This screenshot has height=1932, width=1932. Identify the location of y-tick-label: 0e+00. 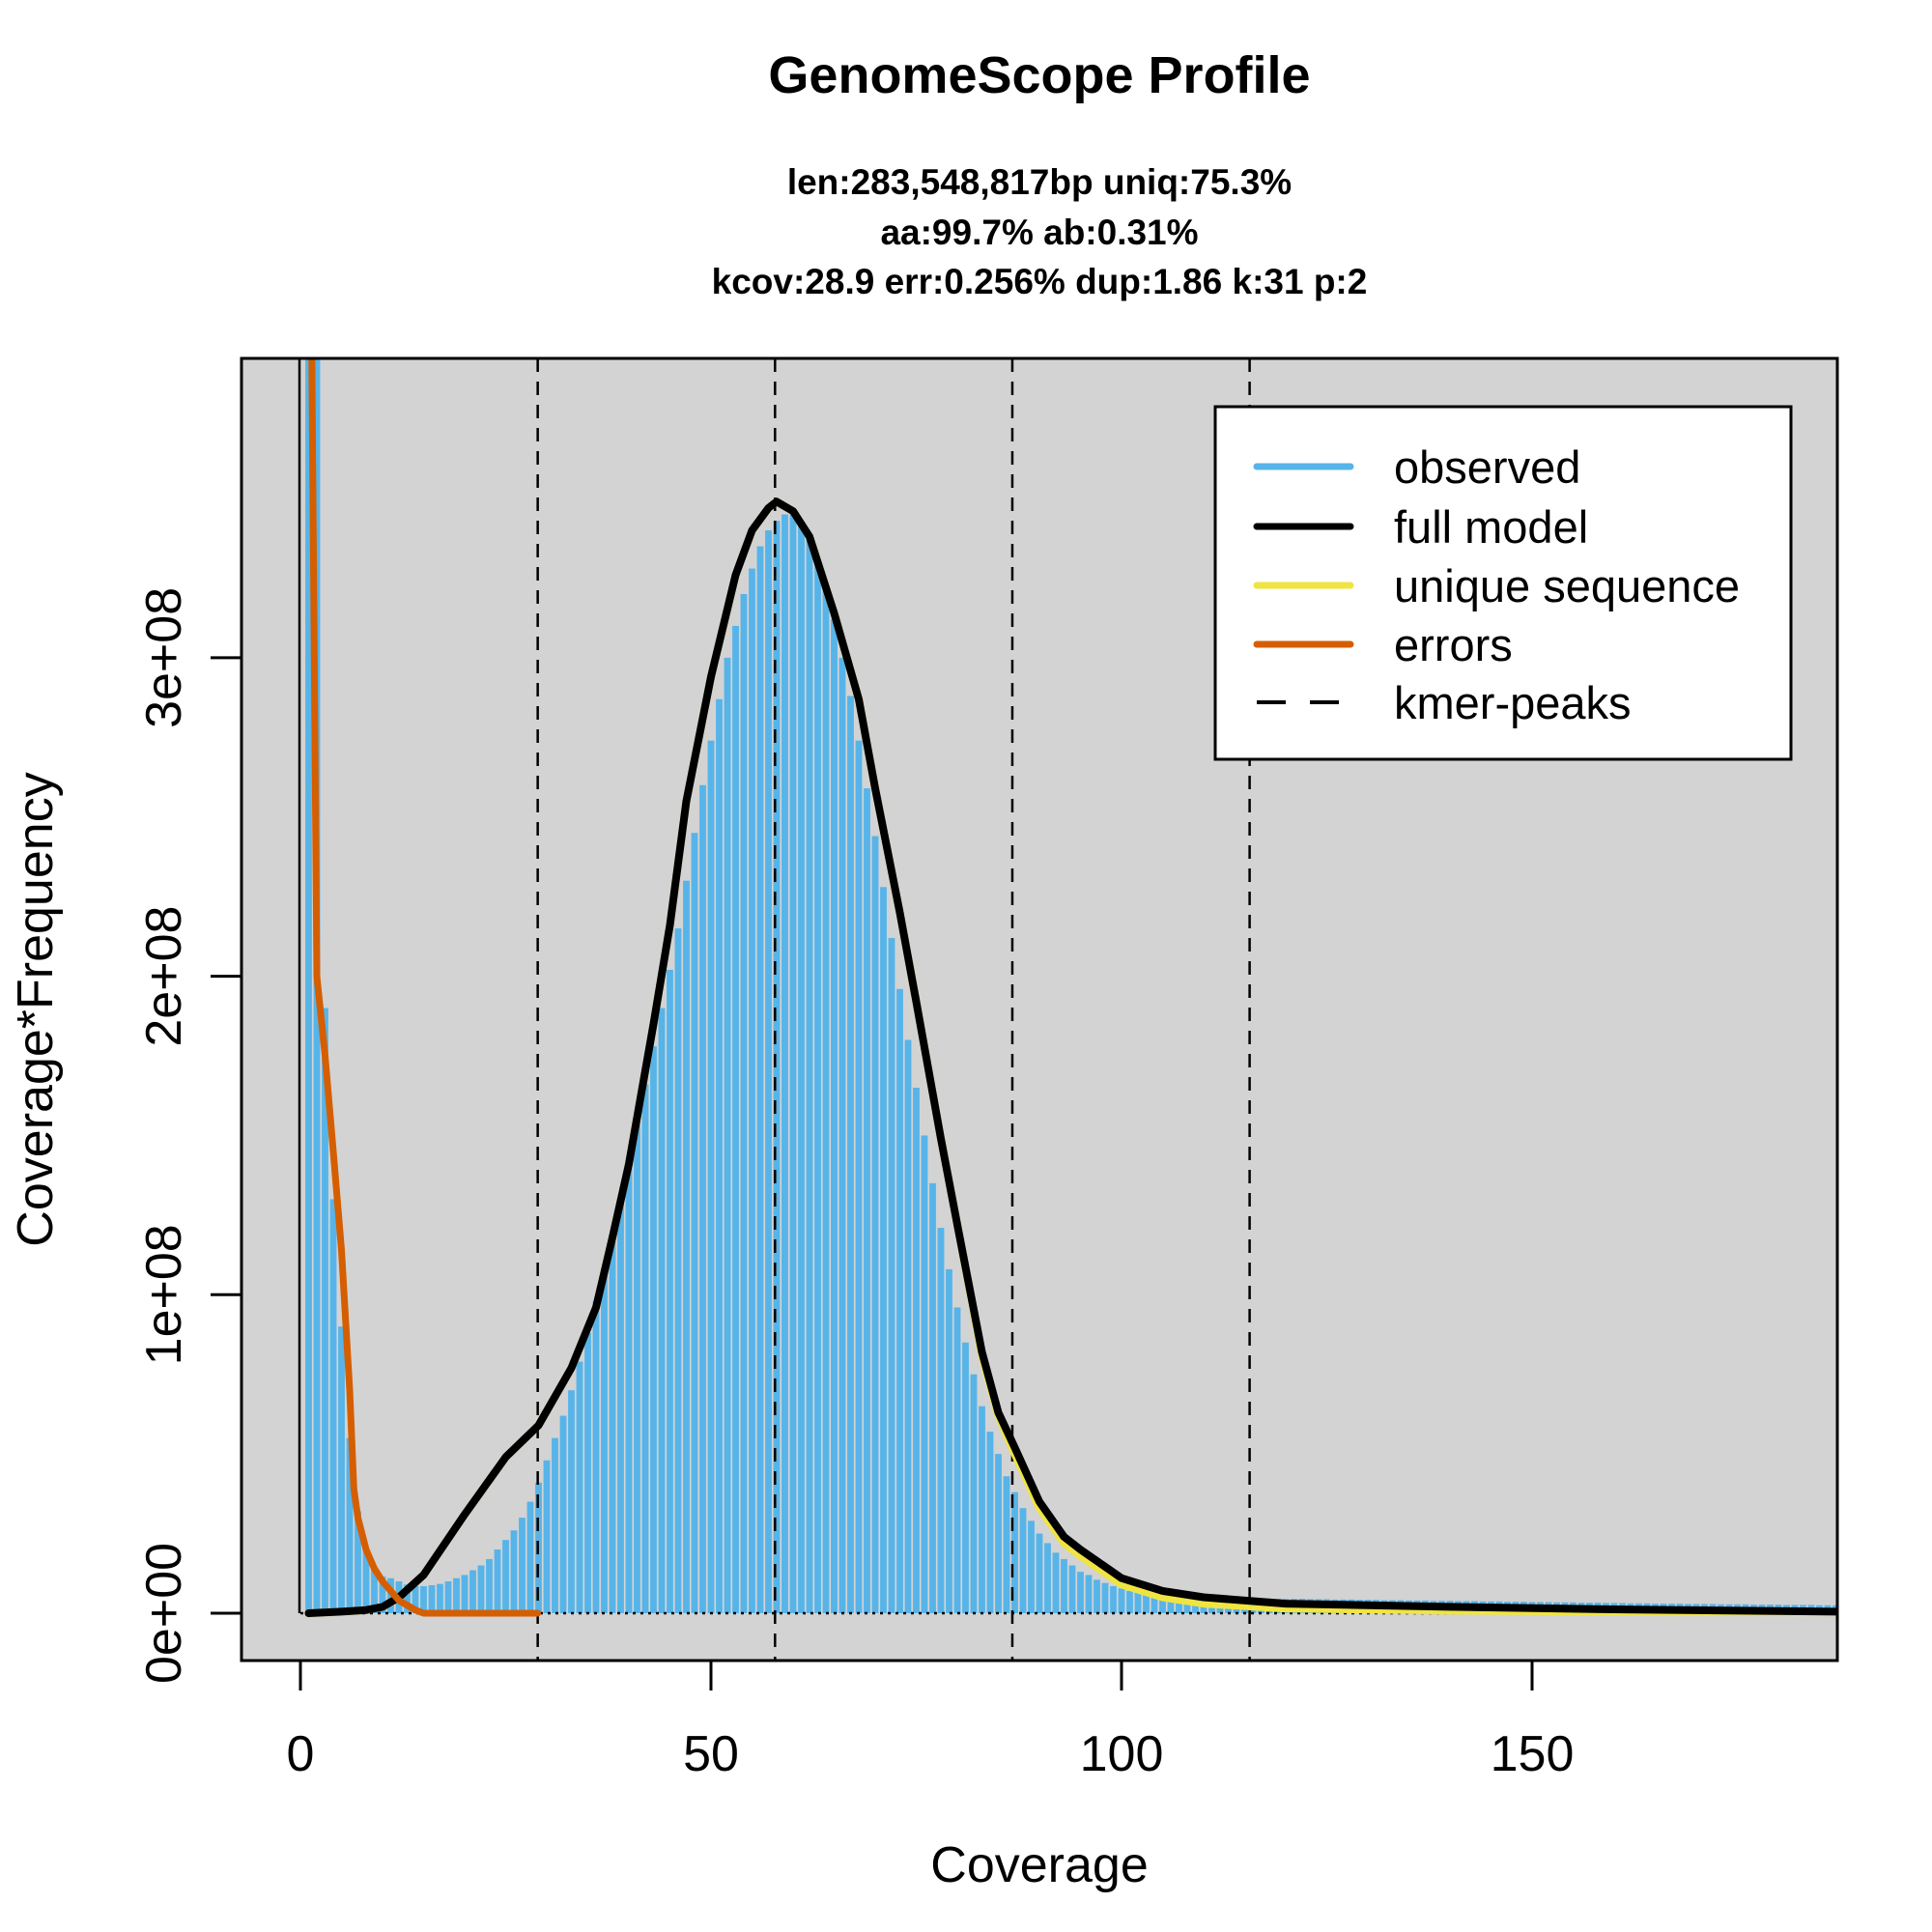
(164, 1613).